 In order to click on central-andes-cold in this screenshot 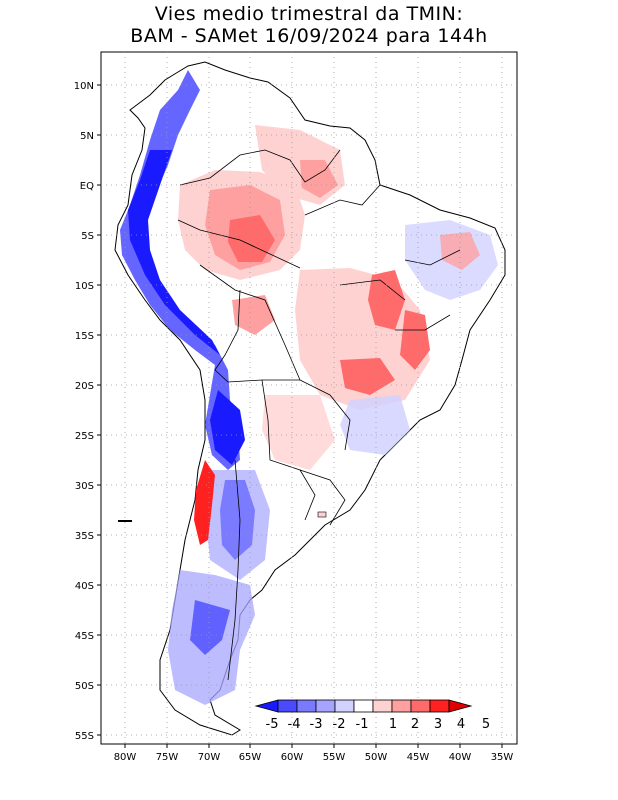, I will do `click(227, 427)`.